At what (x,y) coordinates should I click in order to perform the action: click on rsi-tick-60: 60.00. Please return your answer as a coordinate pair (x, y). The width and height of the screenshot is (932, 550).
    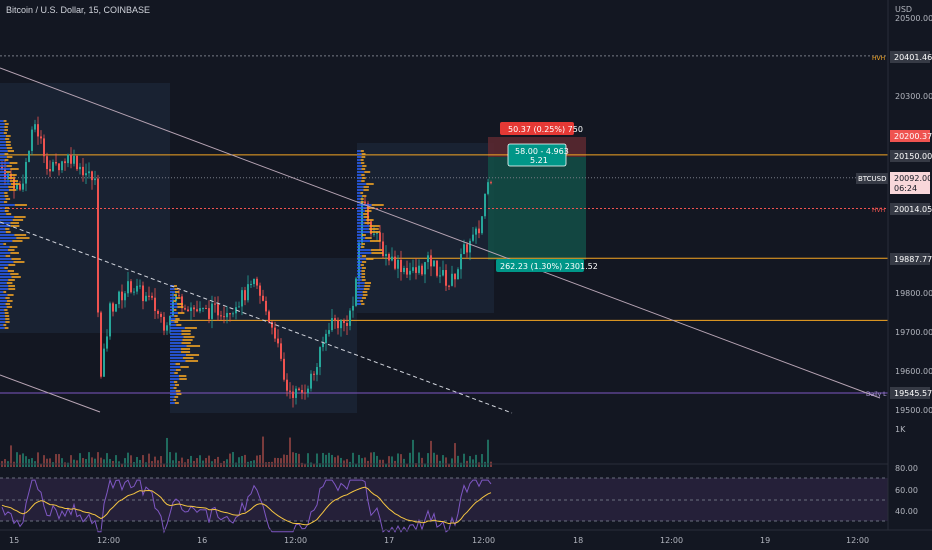
    Looking at the image, I should click on (906, 490).